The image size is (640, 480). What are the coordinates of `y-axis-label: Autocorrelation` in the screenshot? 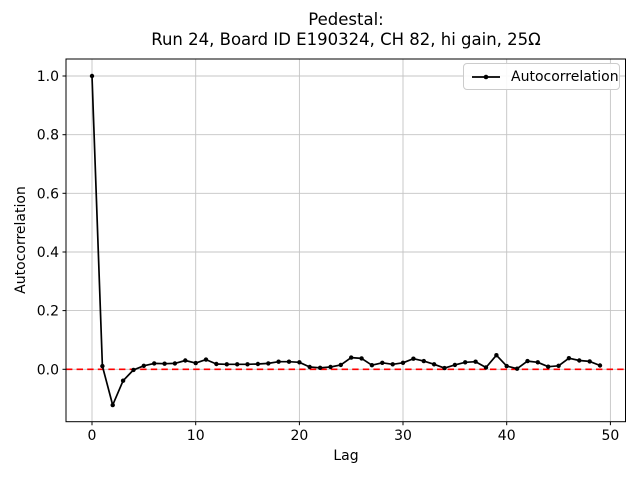 It's located at (21, 240).